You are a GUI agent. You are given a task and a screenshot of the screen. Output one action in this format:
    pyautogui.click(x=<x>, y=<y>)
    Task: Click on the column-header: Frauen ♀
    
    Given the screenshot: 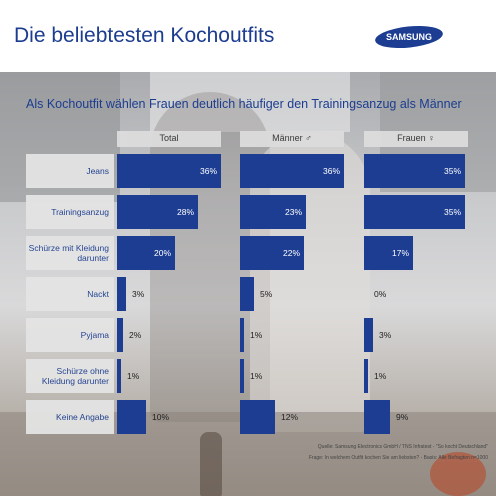 What is the action you would take?
    pyautogui.click(x=416, y=139)
    